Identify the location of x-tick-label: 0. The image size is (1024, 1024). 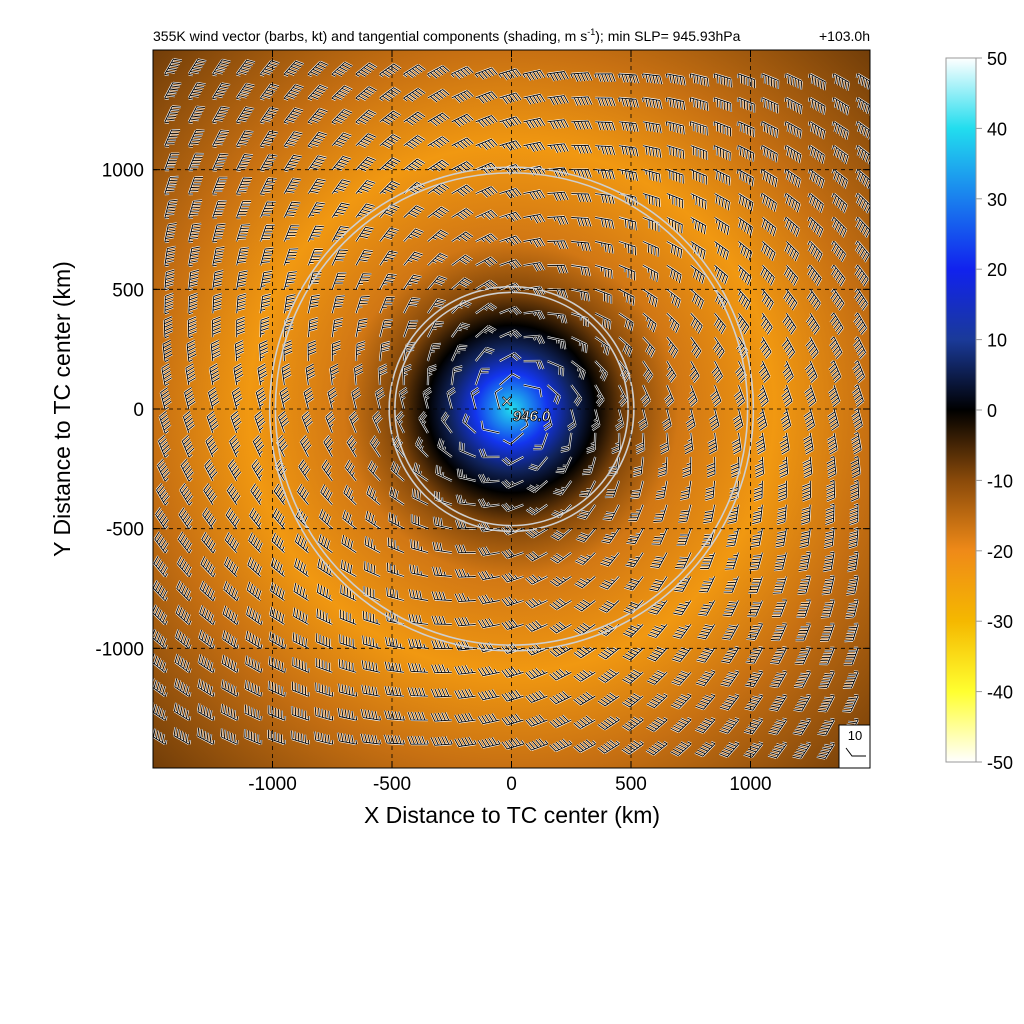
(511, 784).